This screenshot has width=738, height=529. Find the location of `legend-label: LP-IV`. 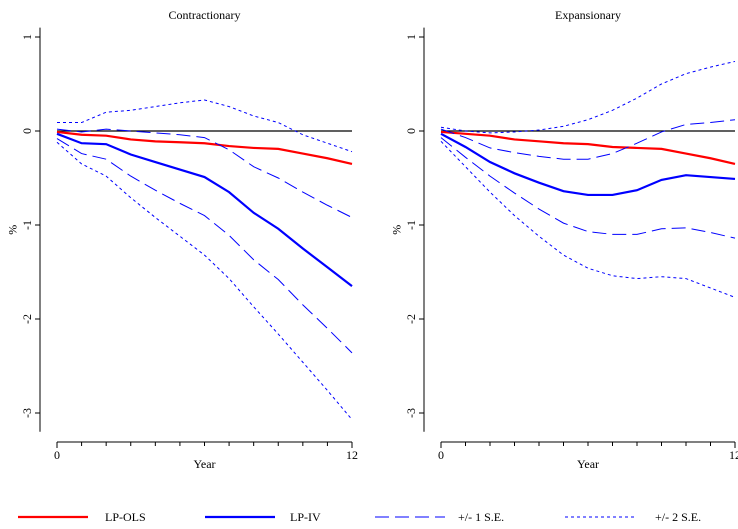

legend-label: LP-IV is located at coordinates (305, 517).